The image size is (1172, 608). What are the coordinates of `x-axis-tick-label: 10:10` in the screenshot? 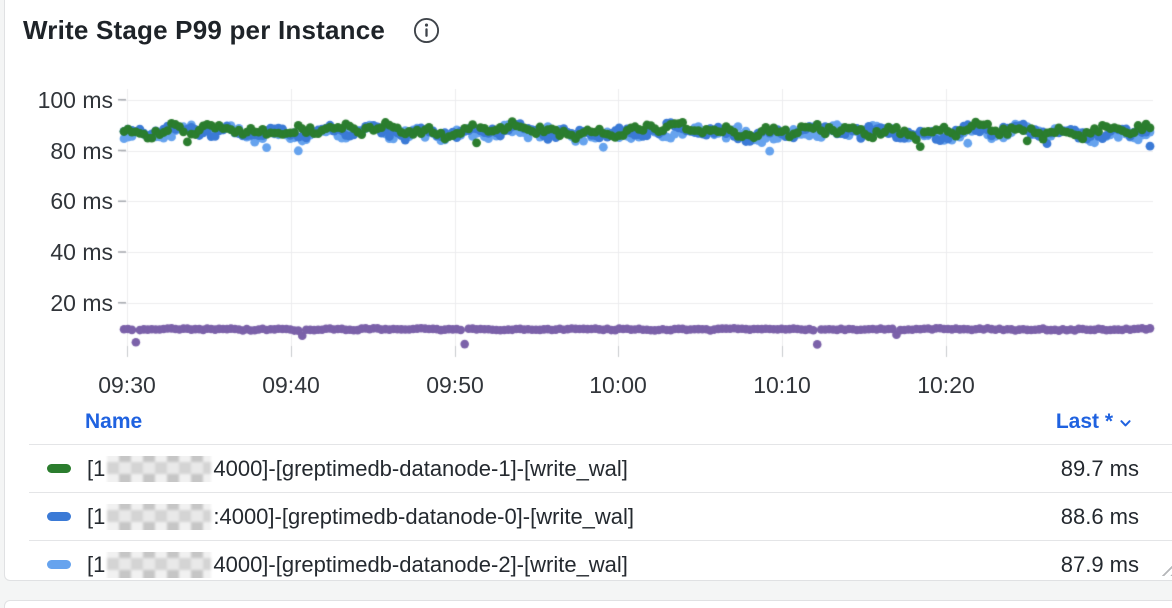 It's located at (782, 385).